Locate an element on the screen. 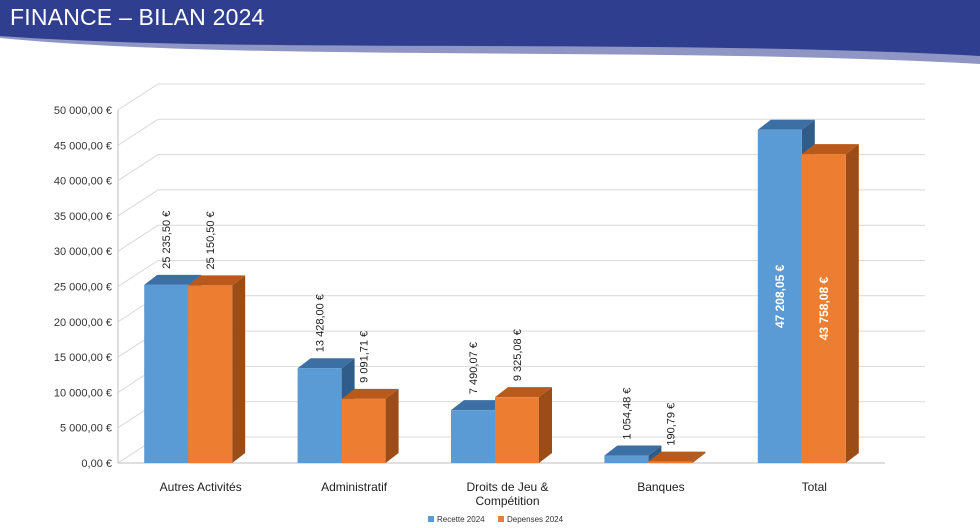 This screenshot has width=980, height=528. data-label: 25 235,50 € is located at coordinates (167, 240).